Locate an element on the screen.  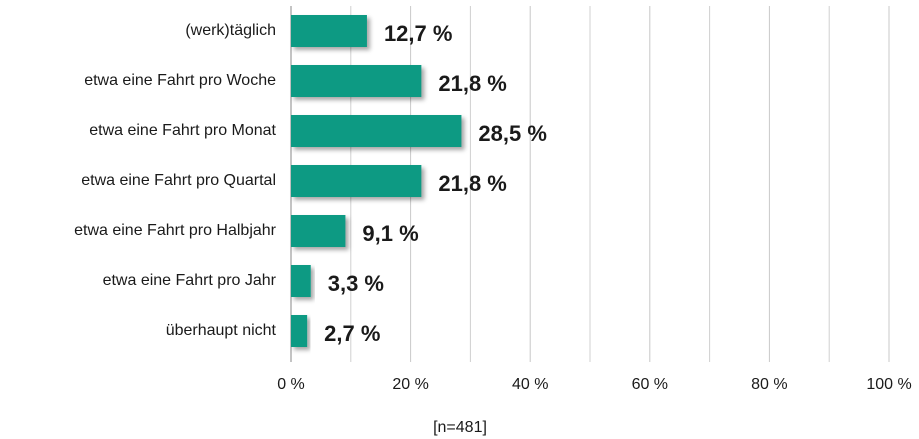
x-tick-label: 20 % is located at coordinates (410, 384).